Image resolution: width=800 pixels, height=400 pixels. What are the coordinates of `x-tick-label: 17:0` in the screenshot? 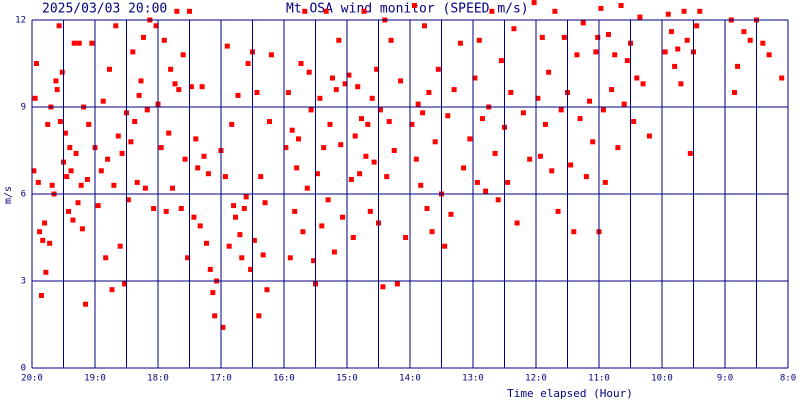 It's located at (221, 379).